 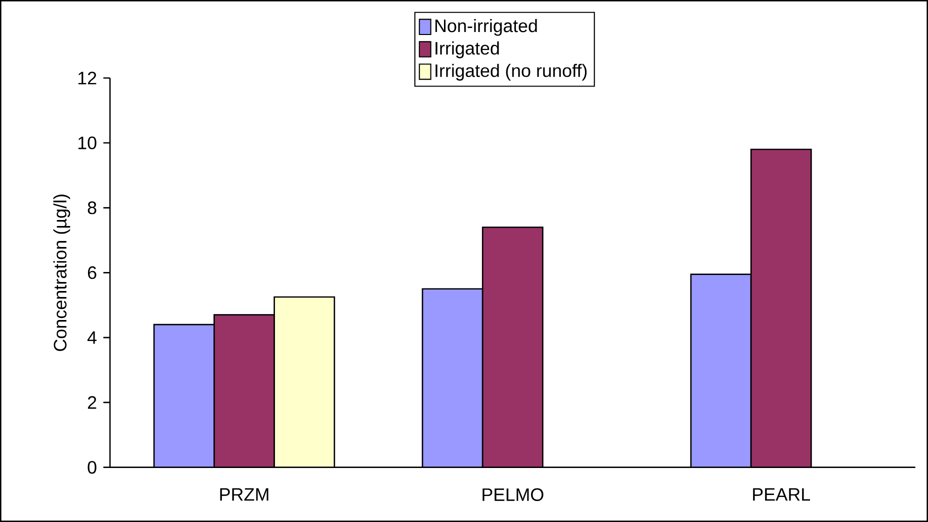 What do you see at coordinates (92, 337) in the screenshot?
I see `y-tick-label: 4` at bounding box center [92, 337].